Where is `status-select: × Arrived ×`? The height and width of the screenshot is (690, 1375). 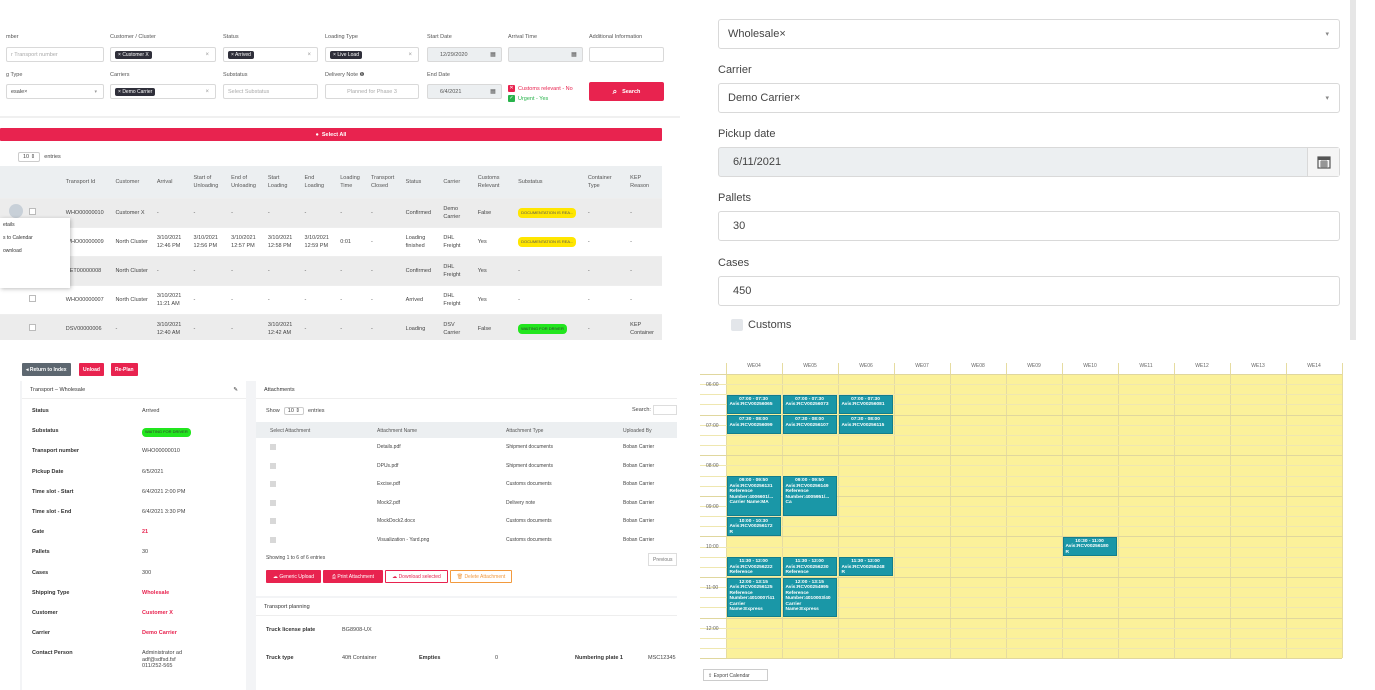
status-select: × Arrived × is located at coordinates (270, 54).